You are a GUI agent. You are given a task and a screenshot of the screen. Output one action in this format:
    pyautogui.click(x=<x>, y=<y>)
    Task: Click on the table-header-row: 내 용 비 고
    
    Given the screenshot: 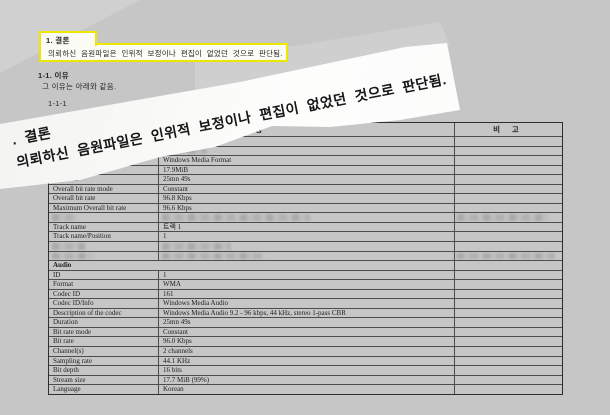 What is the action you would take?
    pyautogui.click(x=305, y=129)
    